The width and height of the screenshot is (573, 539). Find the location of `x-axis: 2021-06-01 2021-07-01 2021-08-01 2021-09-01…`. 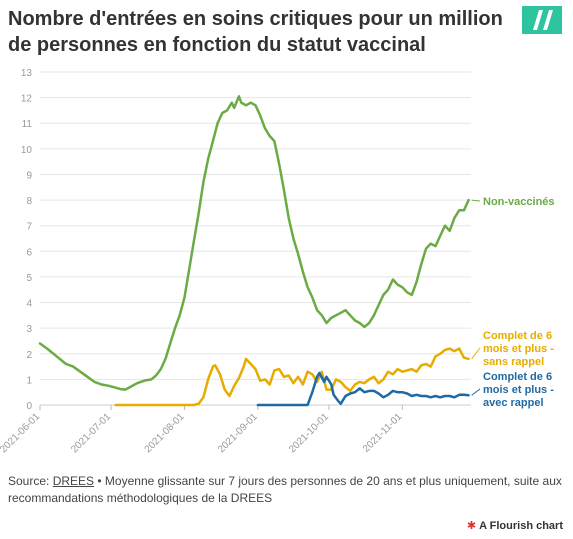

x-axis: 2021-06-01 2021-07-01 2021-08-01 2021-09-01… is located at coordinates (202, 430).